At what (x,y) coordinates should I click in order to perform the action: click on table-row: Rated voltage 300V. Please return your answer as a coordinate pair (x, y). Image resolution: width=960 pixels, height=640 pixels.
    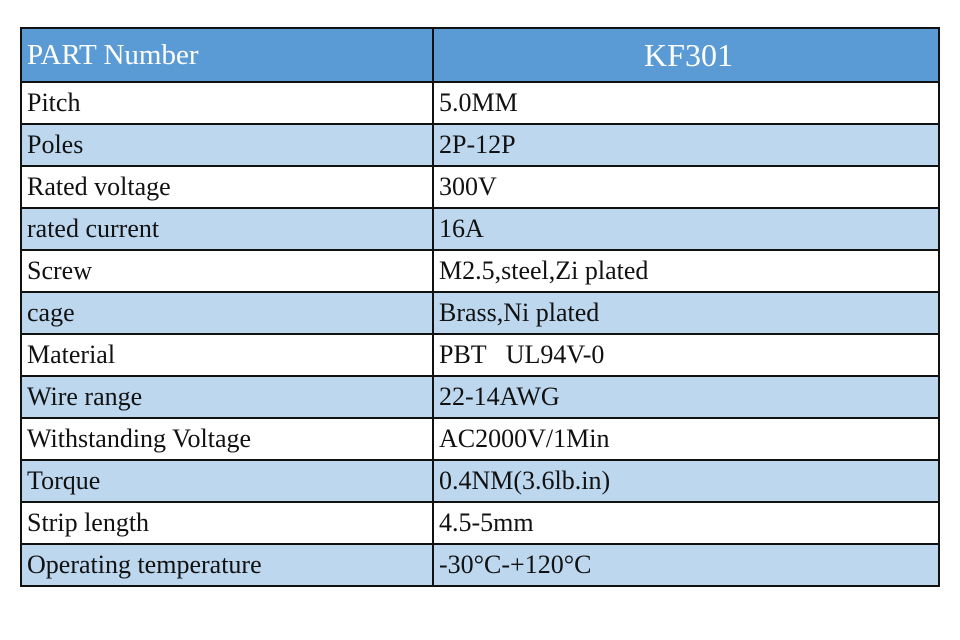
    Looking at the image, I should click on (480, 187).